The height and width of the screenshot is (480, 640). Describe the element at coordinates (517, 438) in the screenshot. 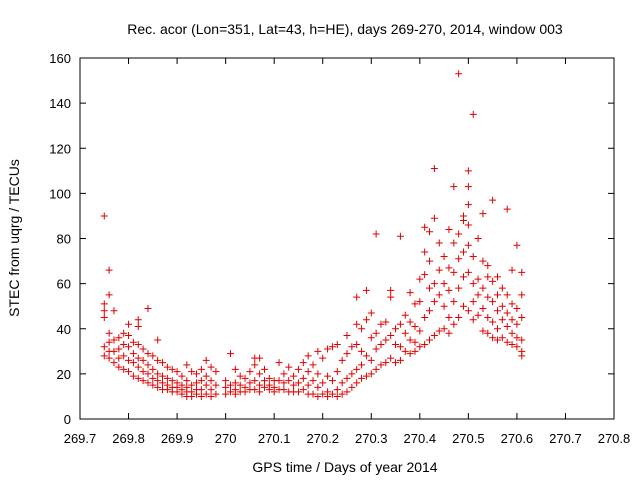

I see `x-tick-label: 270.6` at that location.